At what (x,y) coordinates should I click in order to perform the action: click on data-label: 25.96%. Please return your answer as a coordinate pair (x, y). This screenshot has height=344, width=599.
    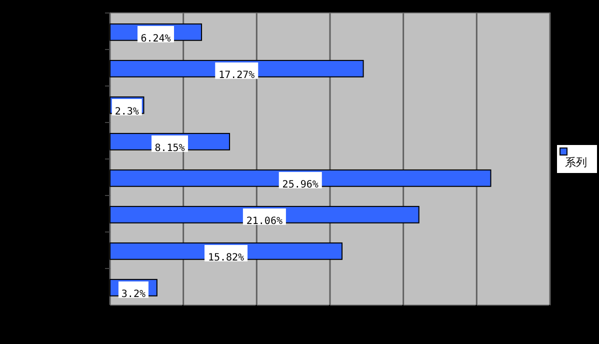
    Looking at the image, I should click on (300, 184).